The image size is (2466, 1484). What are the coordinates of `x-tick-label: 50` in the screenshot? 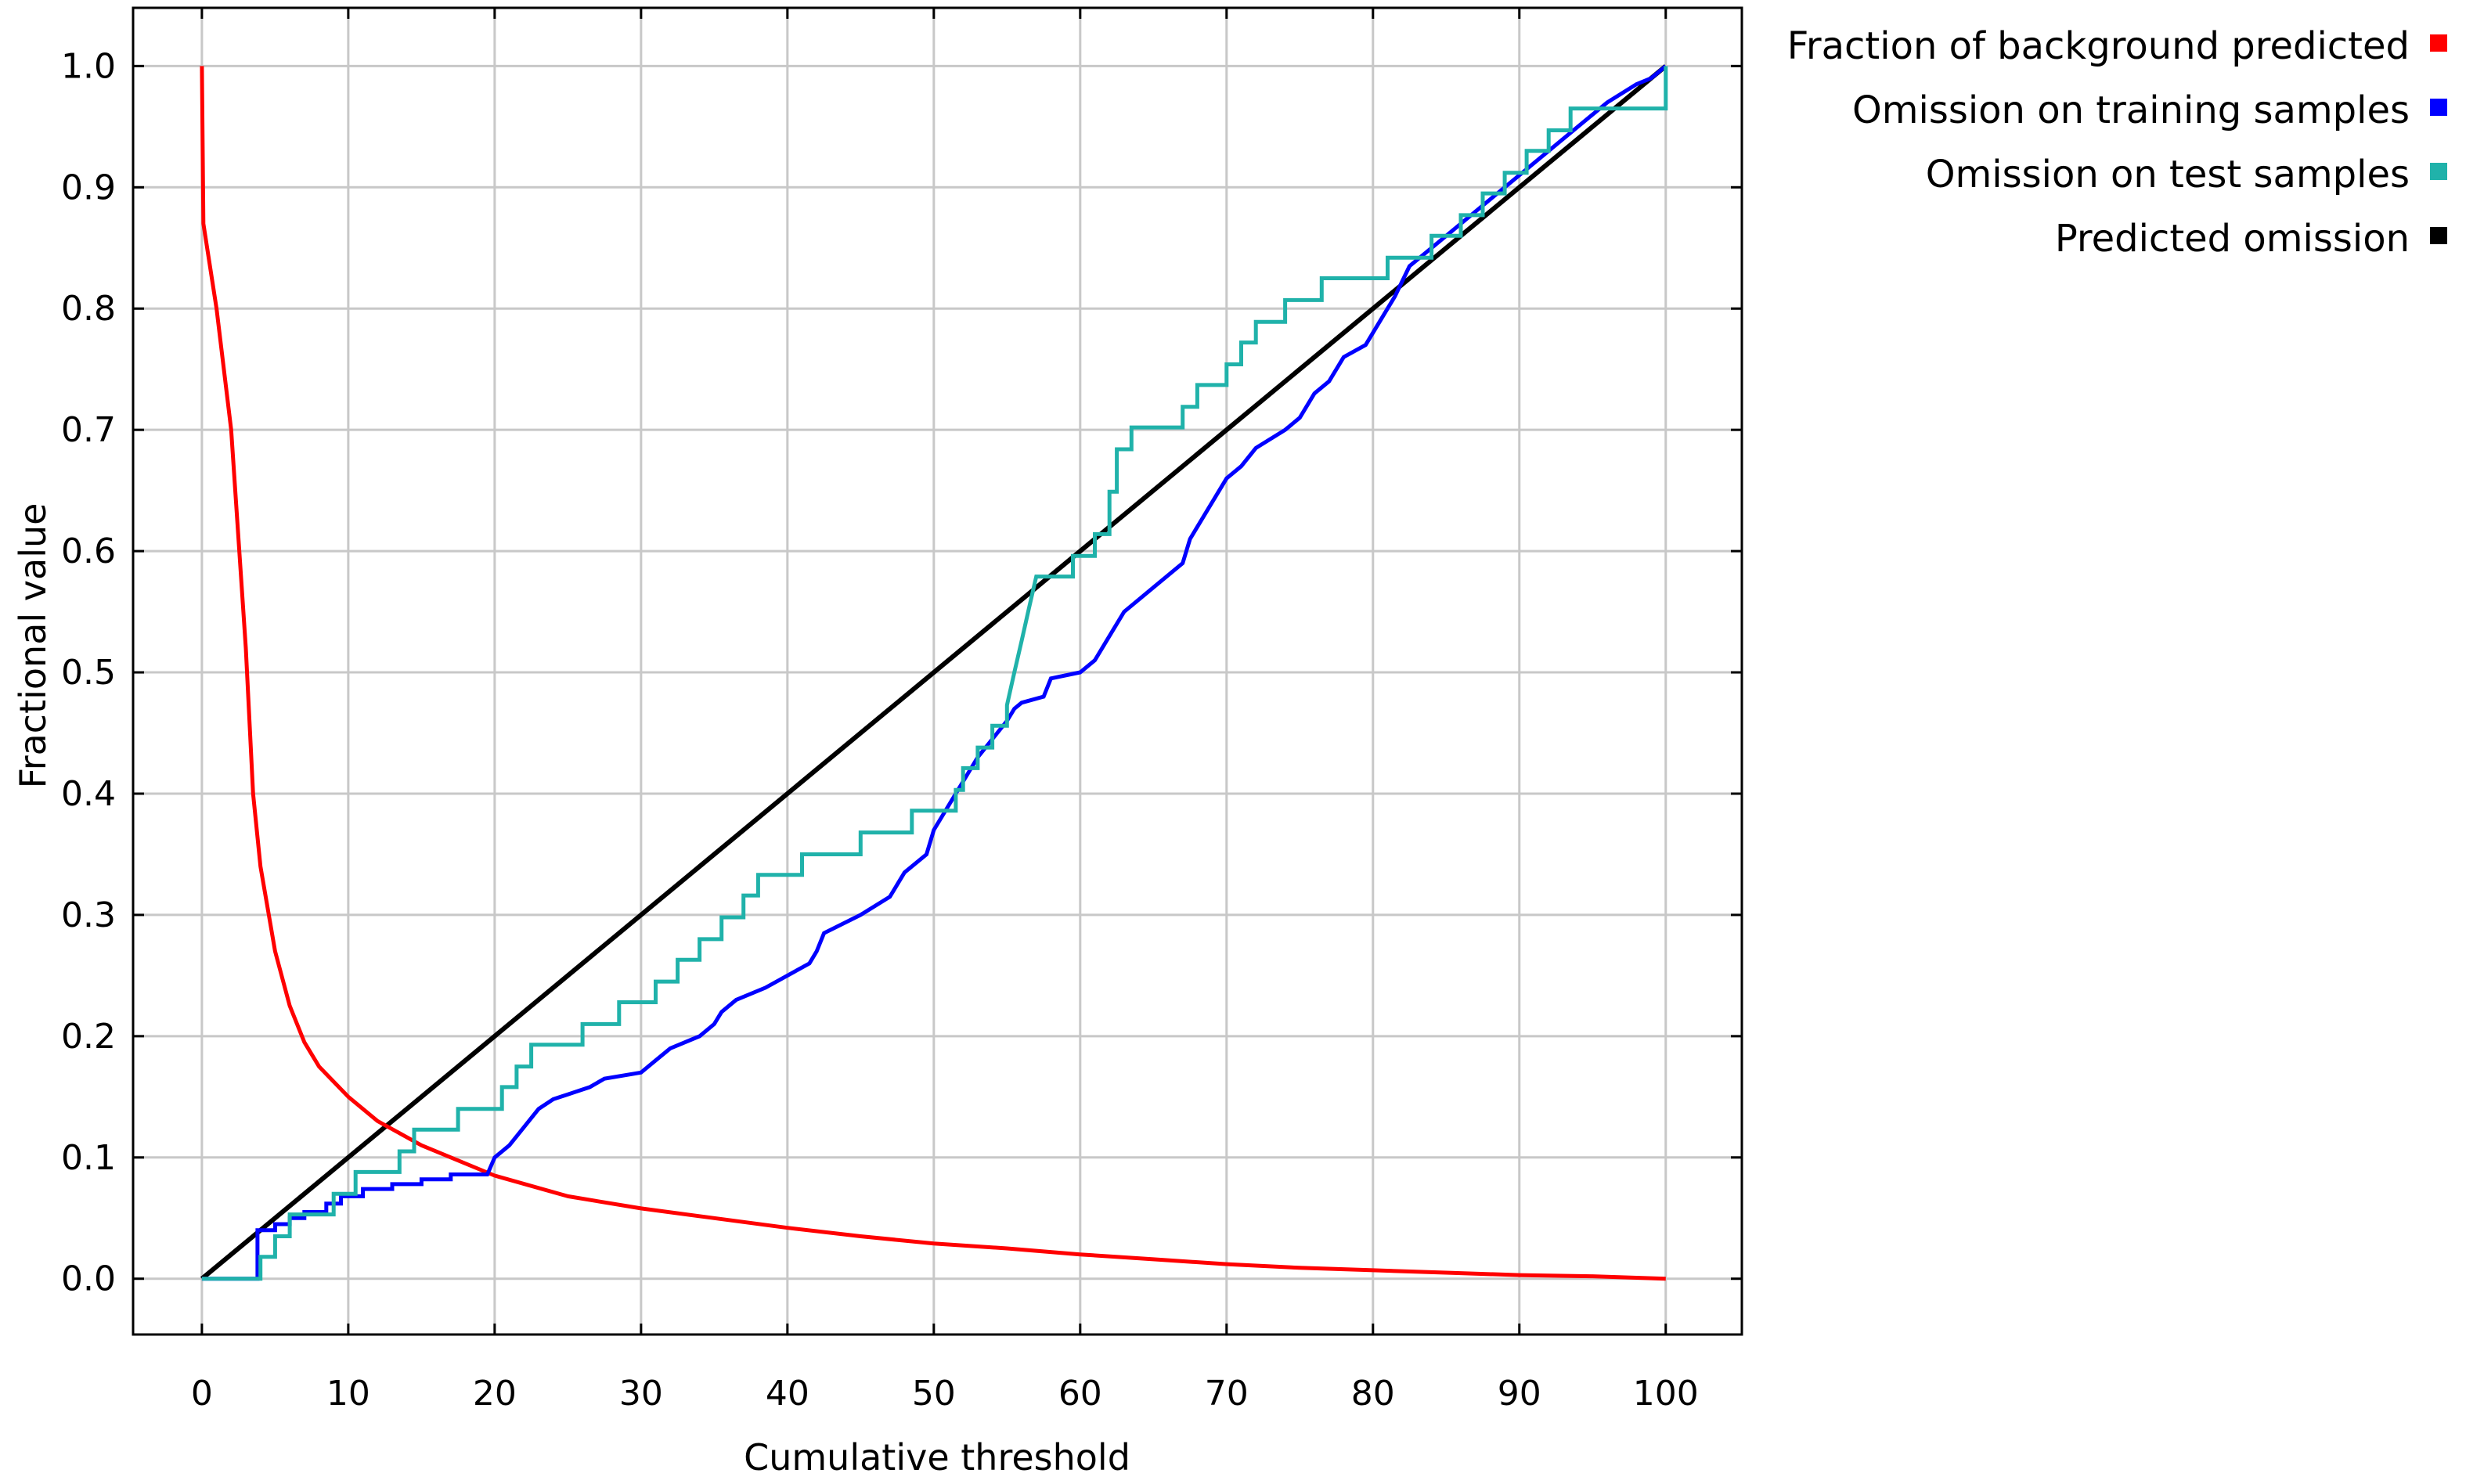 It's located at (934, 1394).